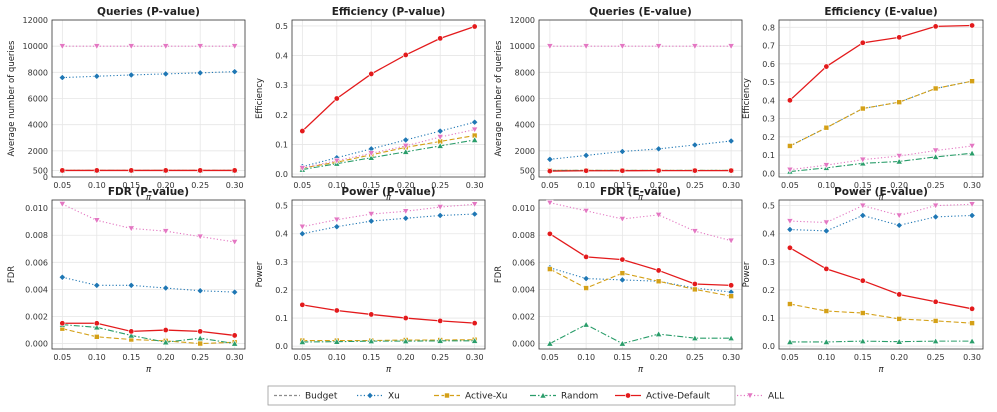 The image size is (997, 412). I want to click on y-tick-label: 0.7, so click(768, 46).